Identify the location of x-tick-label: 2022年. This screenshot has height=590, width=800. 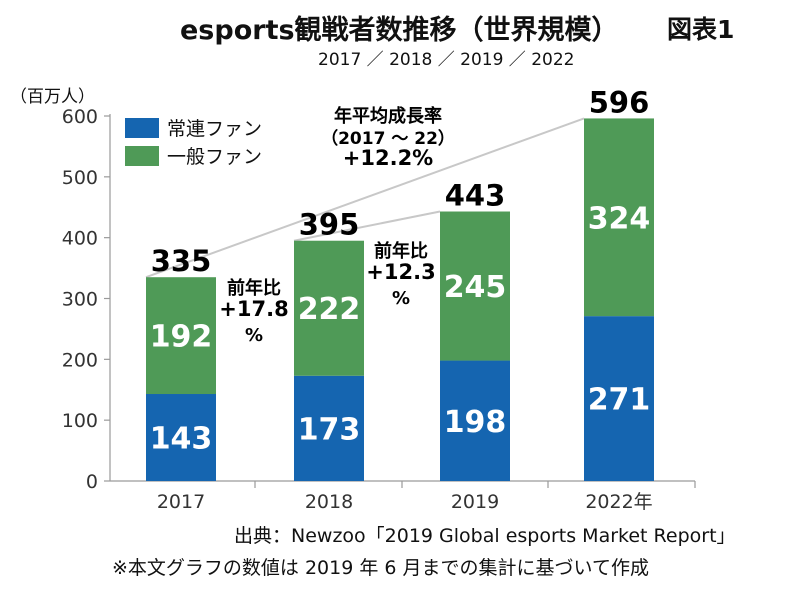
(618, 502).